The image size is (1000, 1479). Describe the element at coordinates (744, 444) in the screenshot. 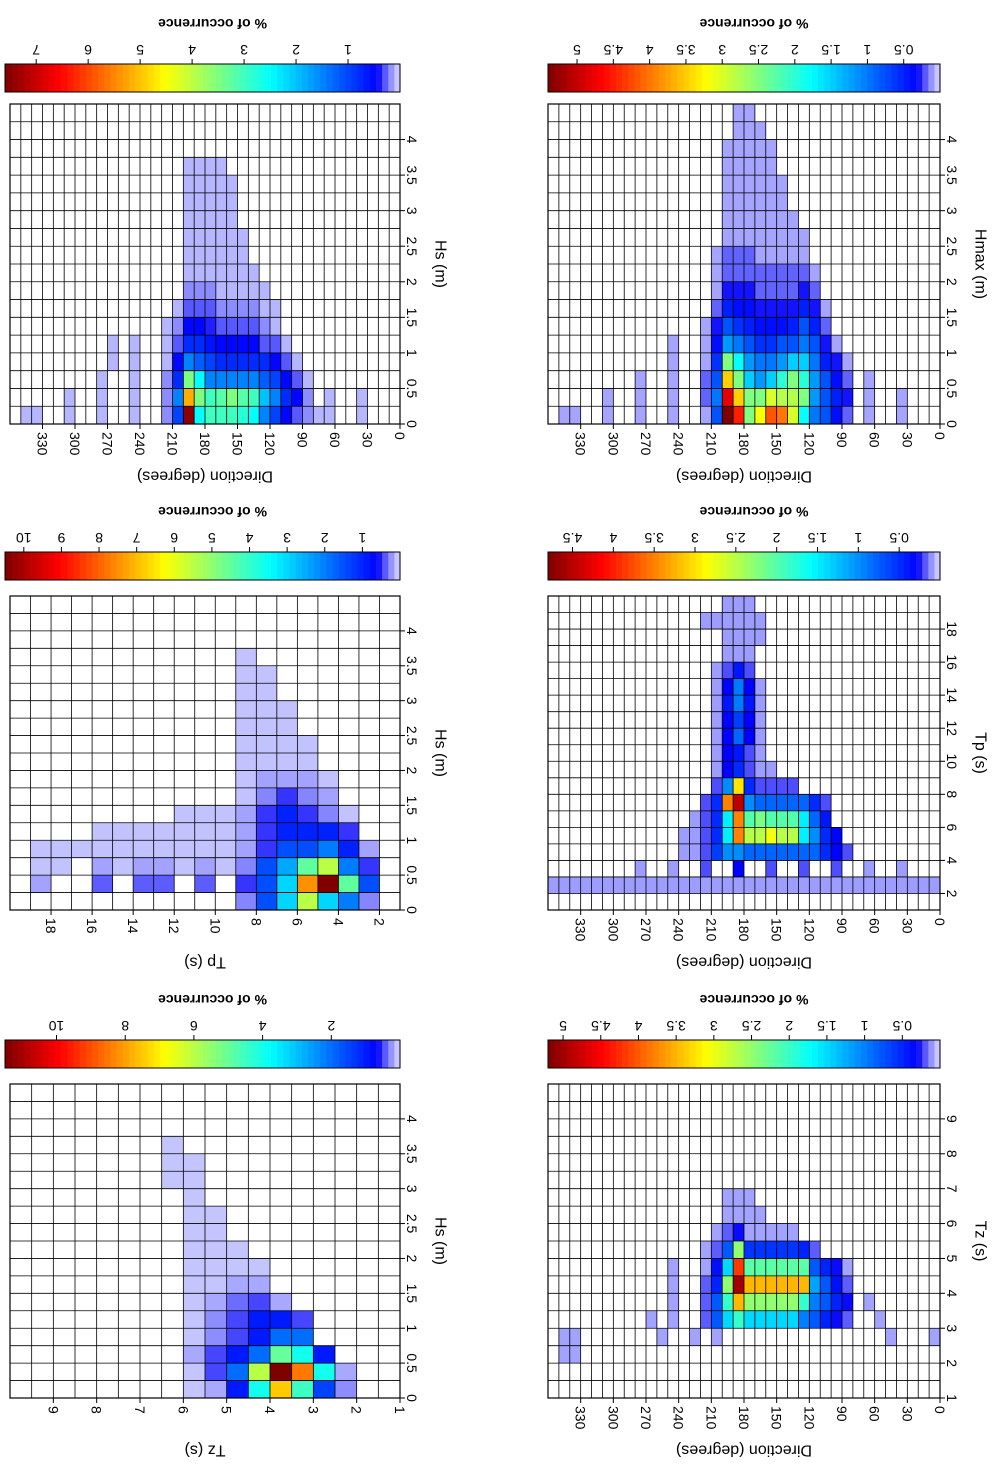

I see `y-tick-label: 180` at that location.